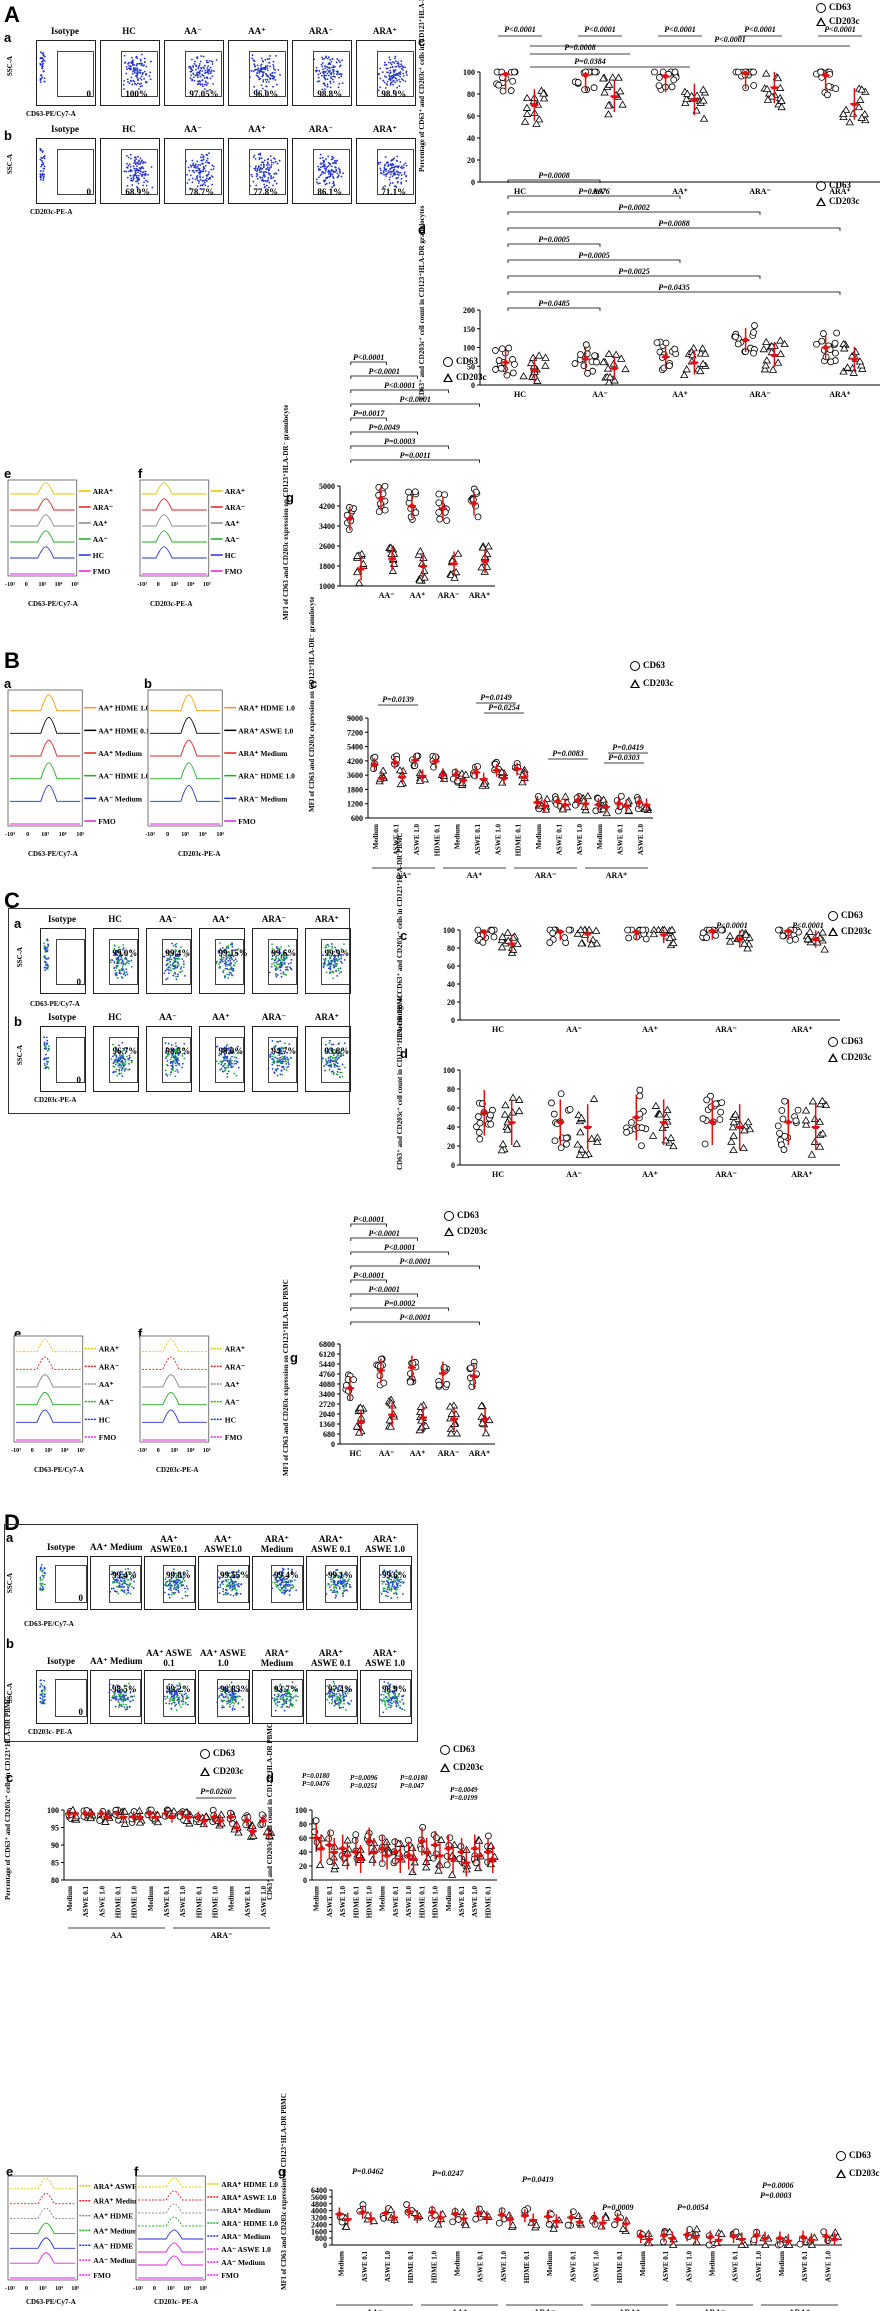 The image size is (893, 2311). I want to click on histogram-legend-label: ARA⁺ HDME 1.0, so click(266, 708).